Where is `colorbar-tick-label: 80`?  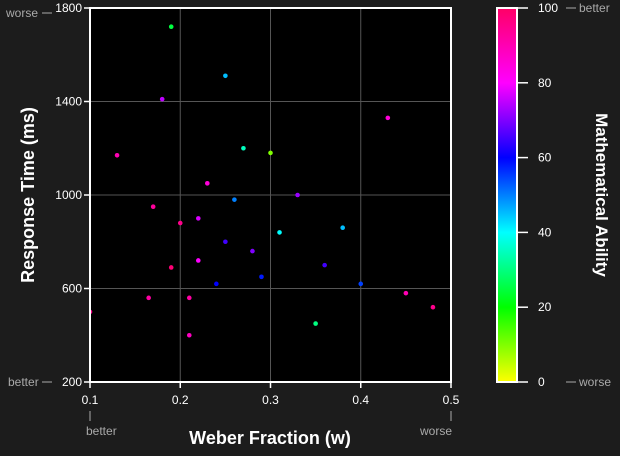
colorbar-tick-label: 80 is located at coordinates (545, 83).